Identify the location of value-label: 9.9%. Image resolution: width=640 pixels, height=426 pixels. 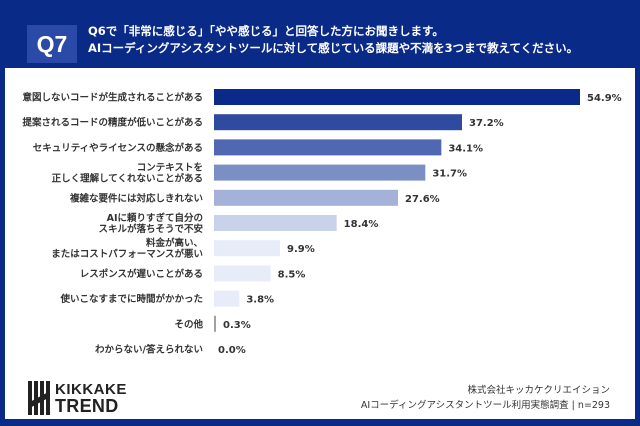
(301, 249).